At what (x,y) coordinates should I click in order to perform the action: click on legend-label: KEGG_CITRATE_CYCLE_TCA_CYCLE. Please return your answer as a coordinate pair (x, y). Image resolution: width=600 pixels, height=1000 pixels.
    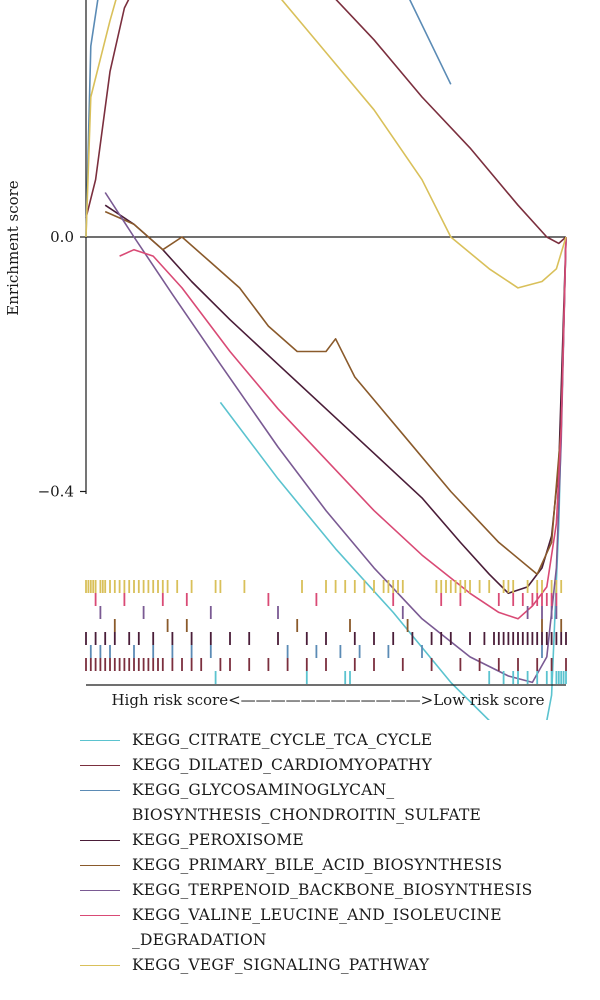
    Looking at the image, I should click on (282, 740).